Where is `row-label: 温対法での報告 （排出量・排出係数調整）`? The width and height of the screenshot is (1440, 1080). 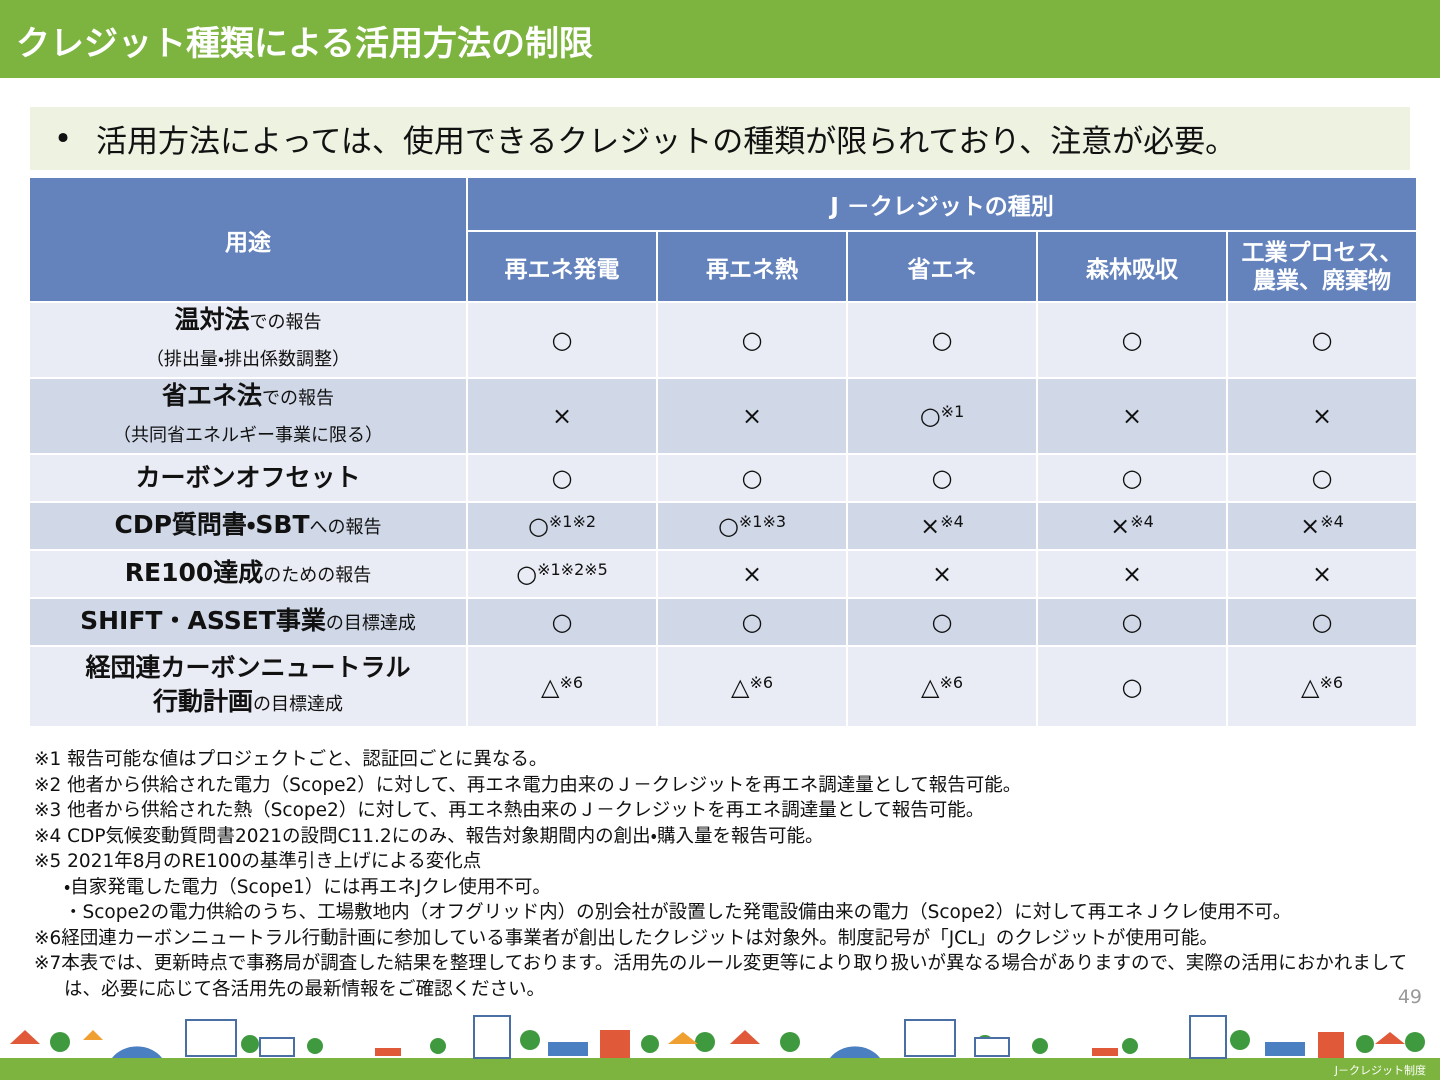
row-label: 温対法での報告 （排出量・排出係数調整） is located at coordinates (249, 341).